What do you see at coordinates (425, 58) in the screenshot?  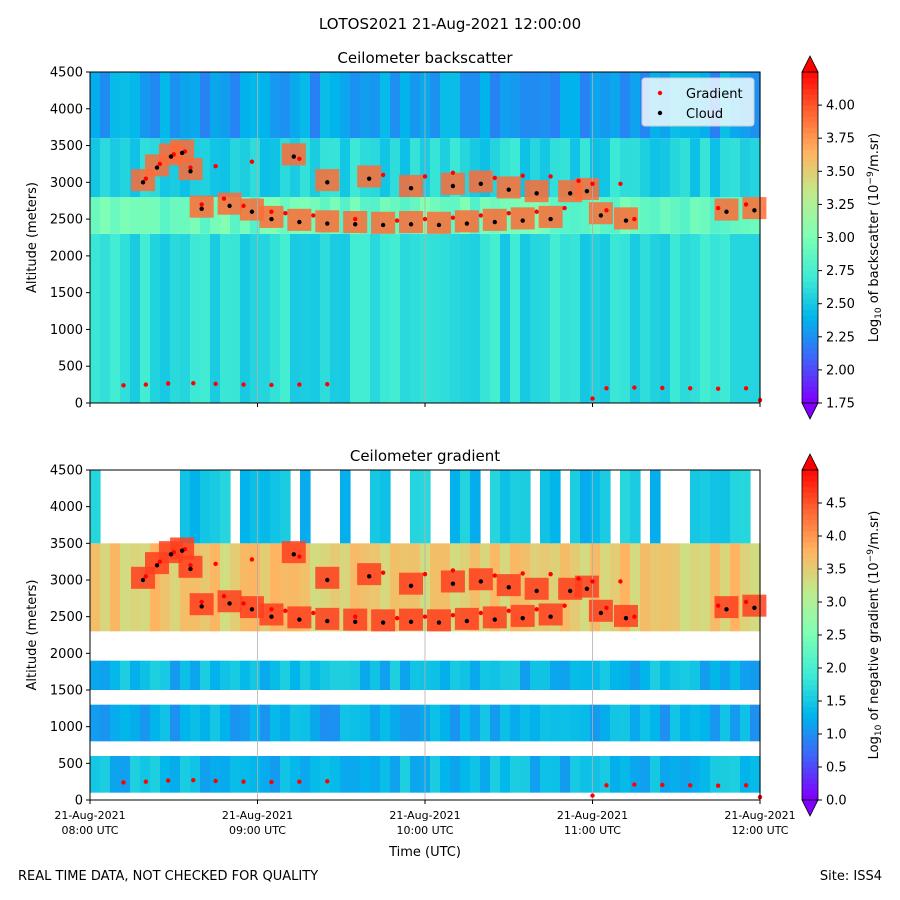 I see `panel-title: Ceilometer backscatter` at bounding box center [425, 58].